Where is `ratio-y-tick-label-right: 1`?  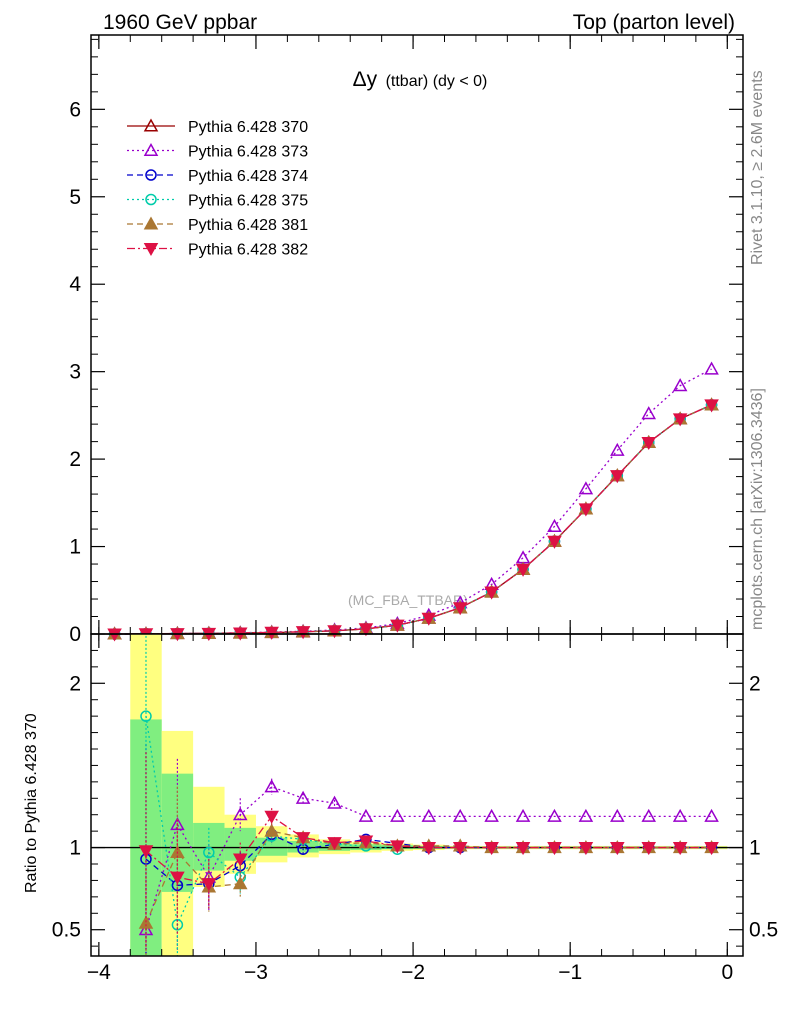
ratio-y-tick-label-right: 1 is located at coordinates (755, 848).